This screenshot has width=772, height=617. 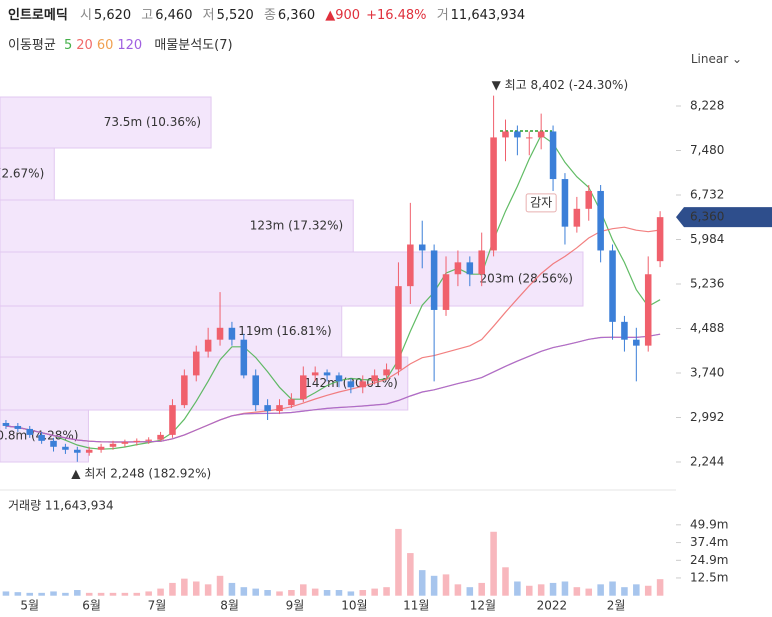 I want to click on profile-label: 203m (28.56%), so click(x=526, y=279).